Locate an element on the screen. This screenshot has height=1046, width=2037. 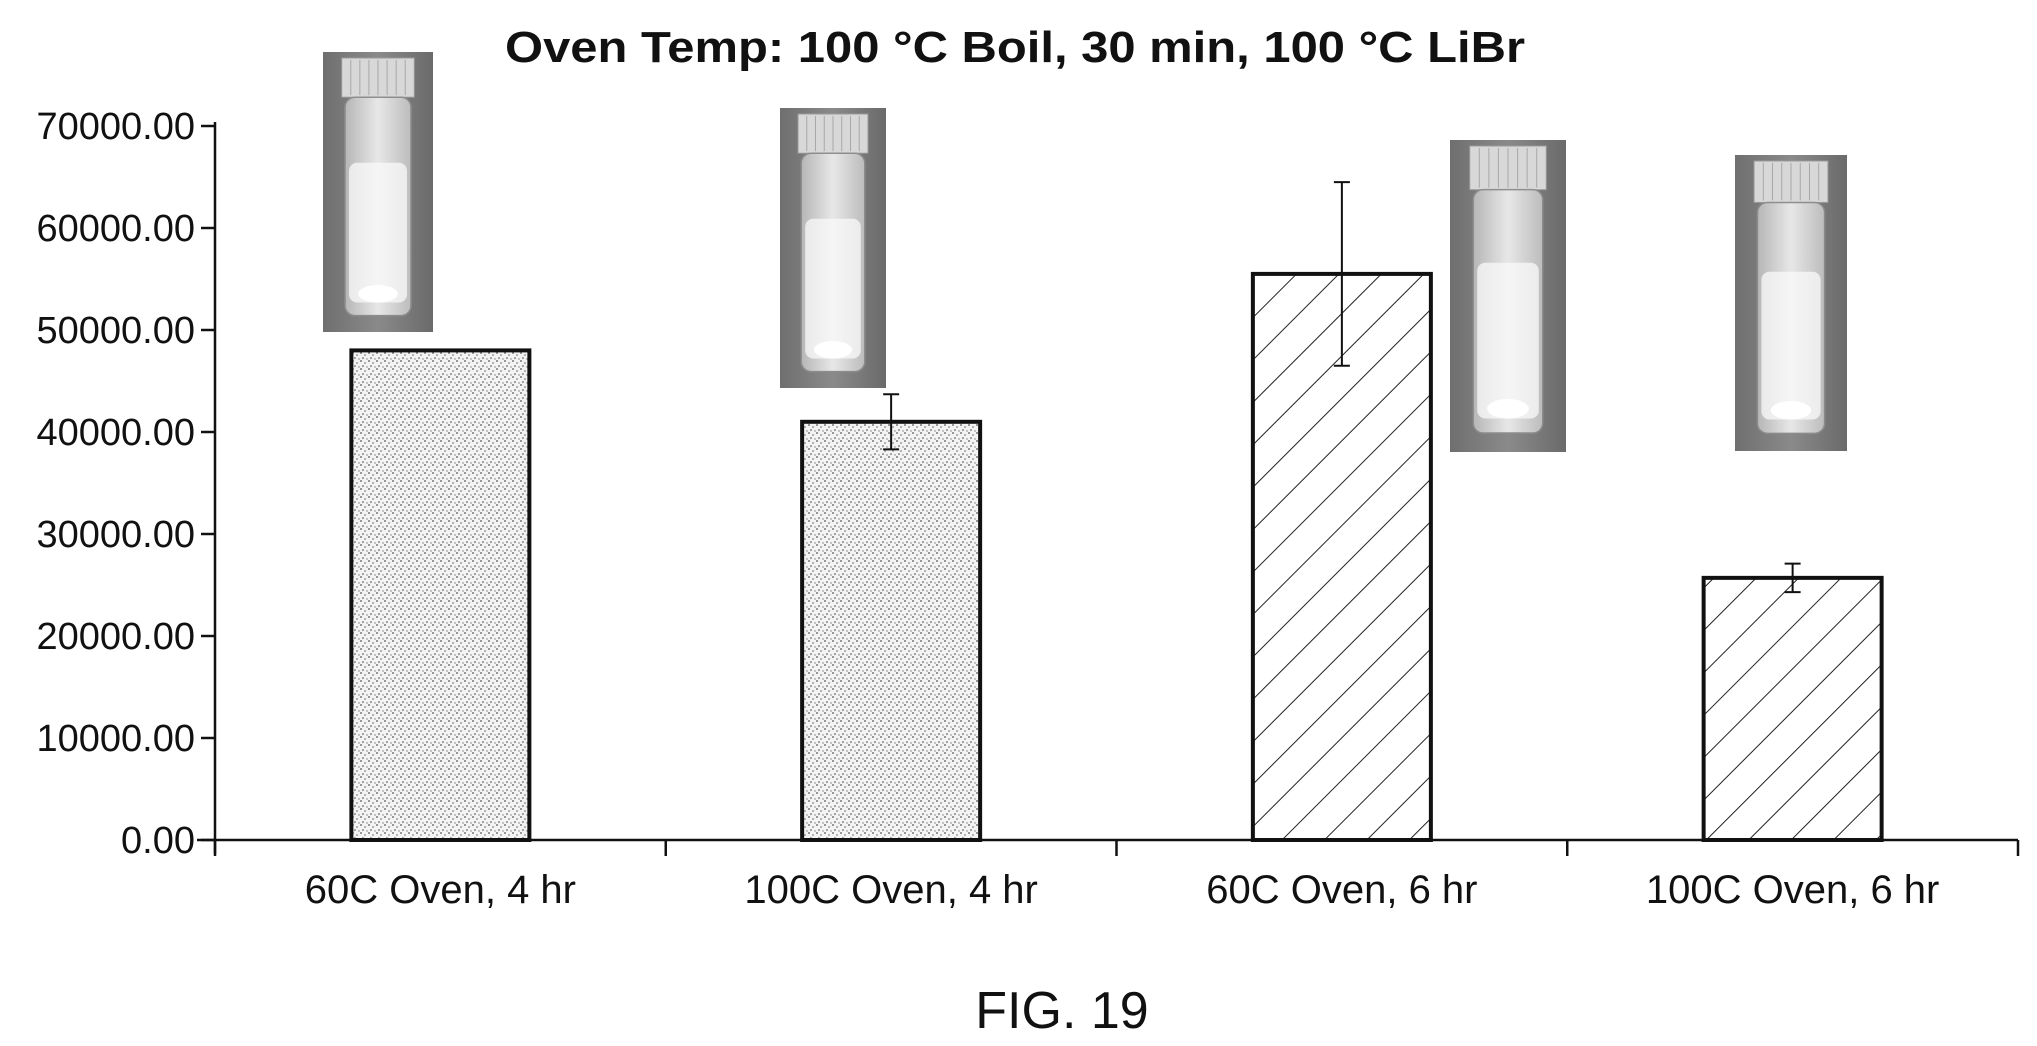
x-category-label: 100C Oven, 4 hr is located at coordinates (891, 890).